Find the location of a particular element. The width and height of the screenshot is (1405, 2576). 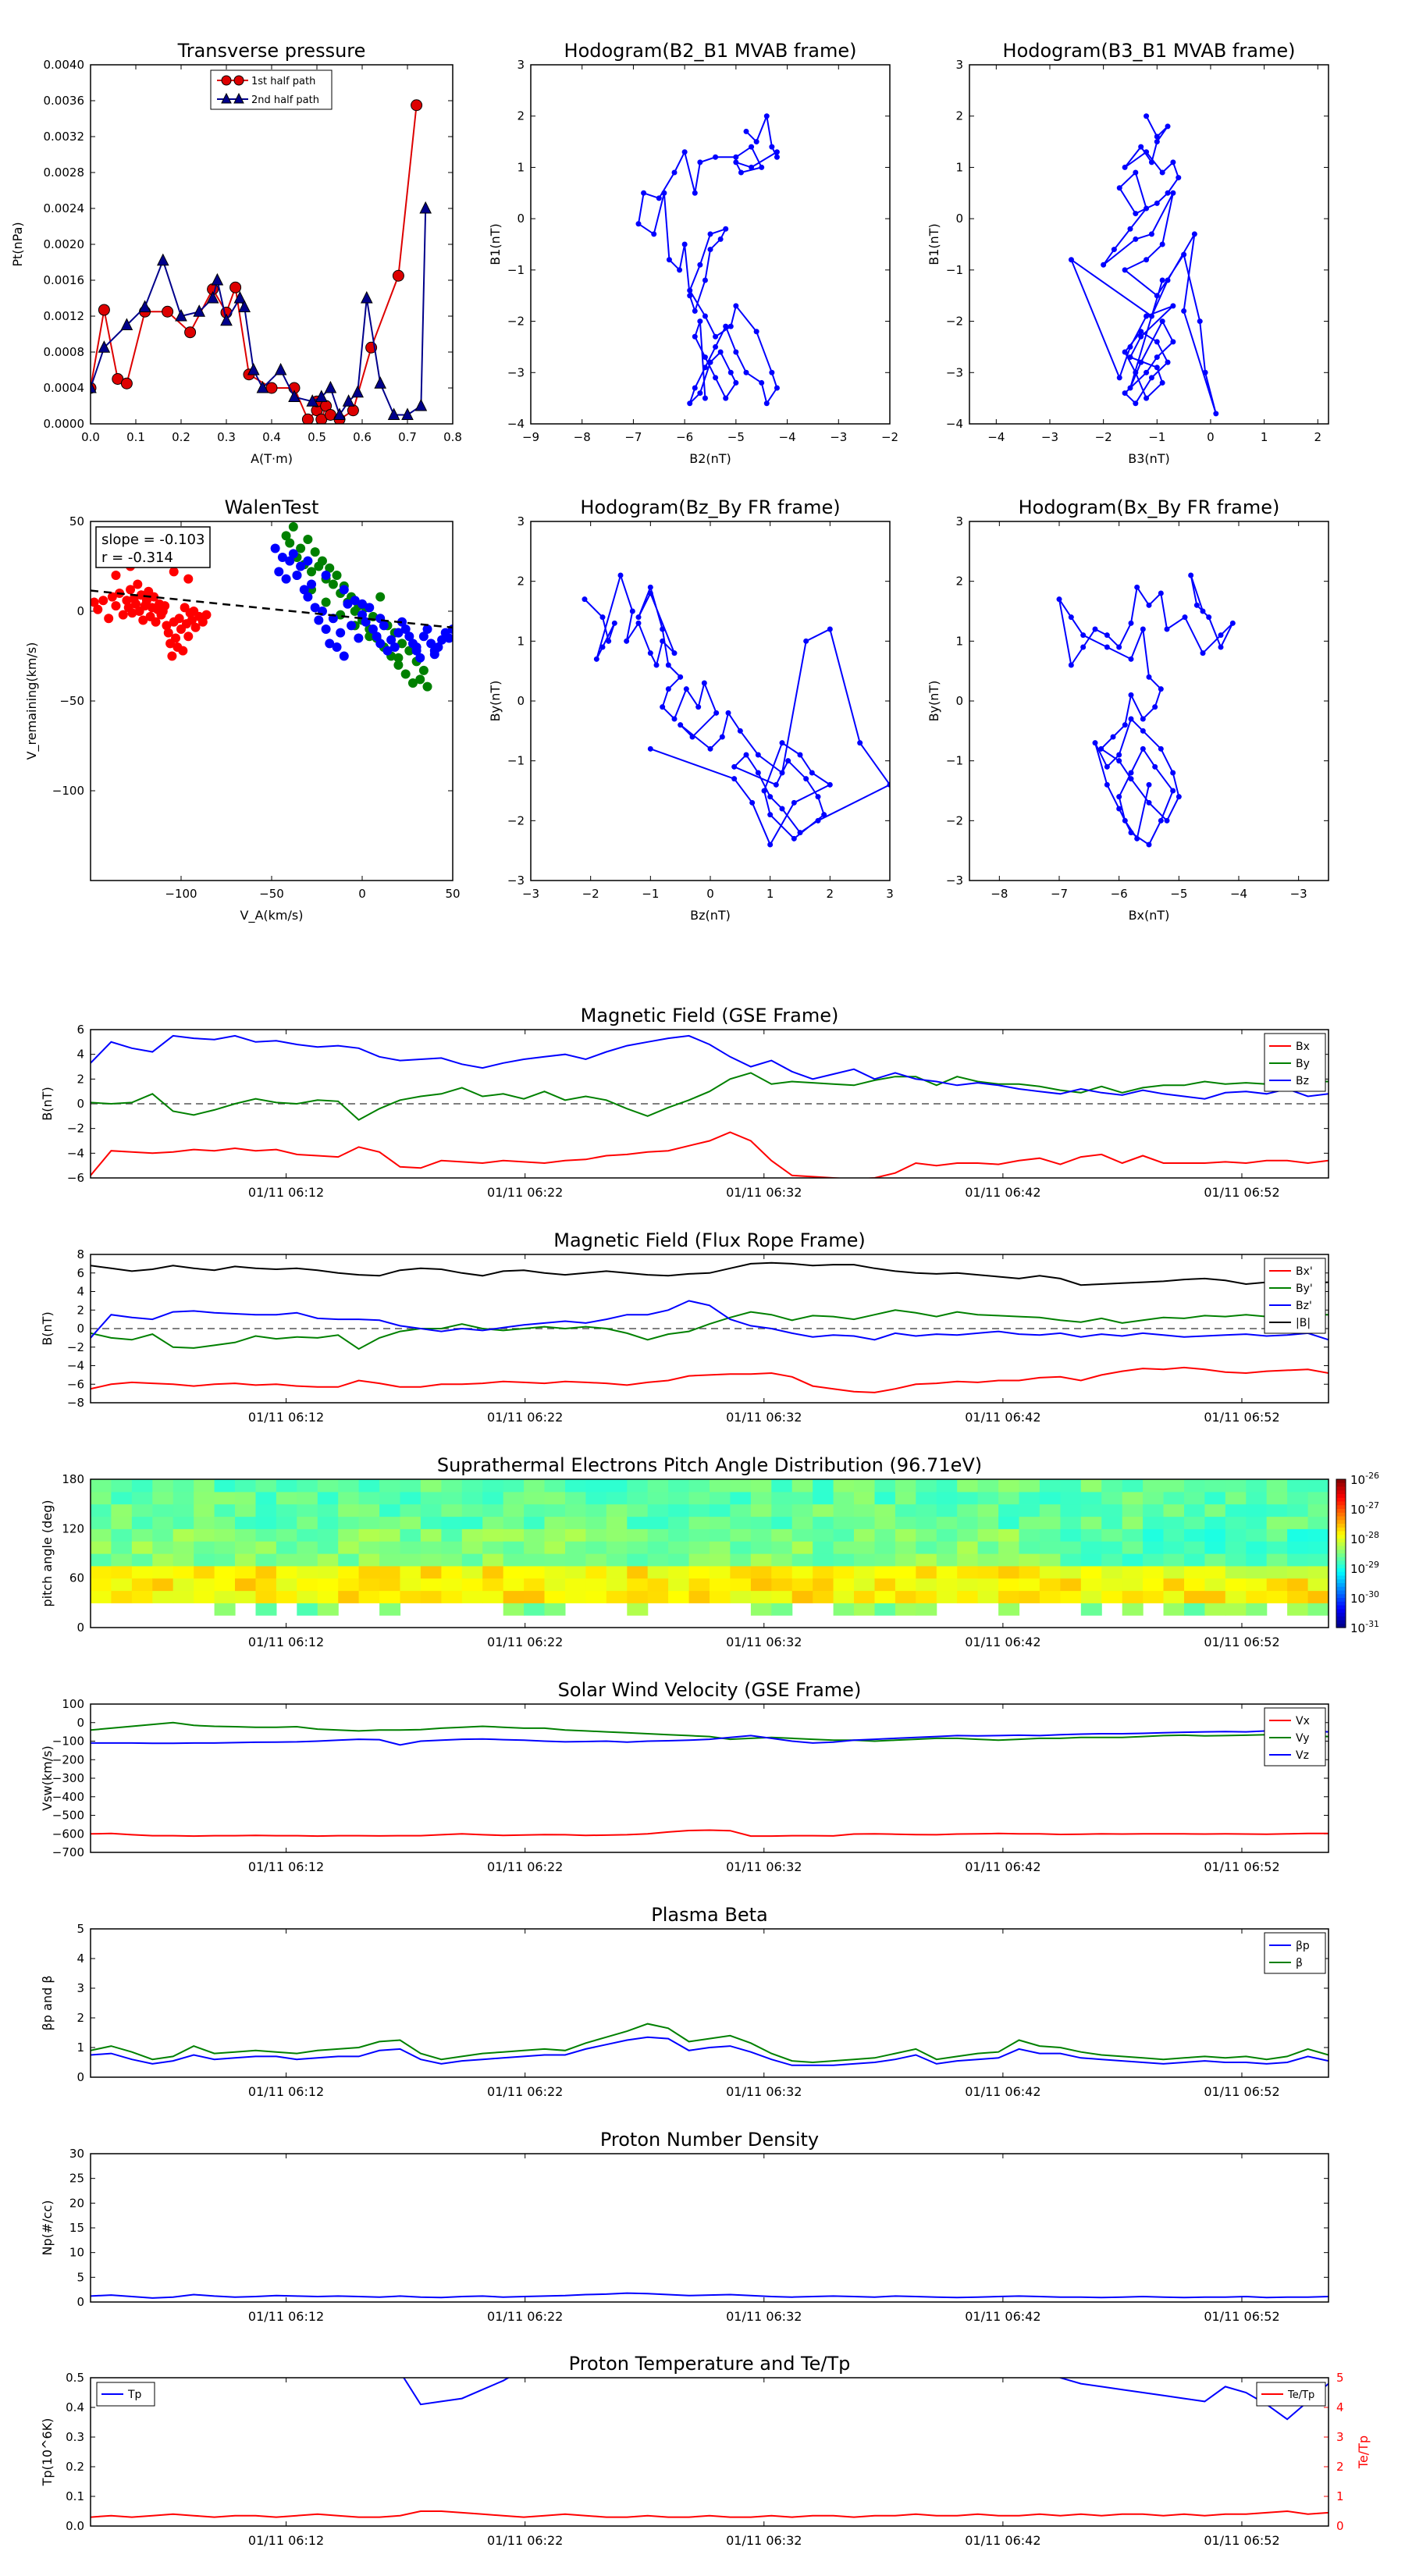

y-tick-label: 0.3 is located at coordinates (75, 2437).